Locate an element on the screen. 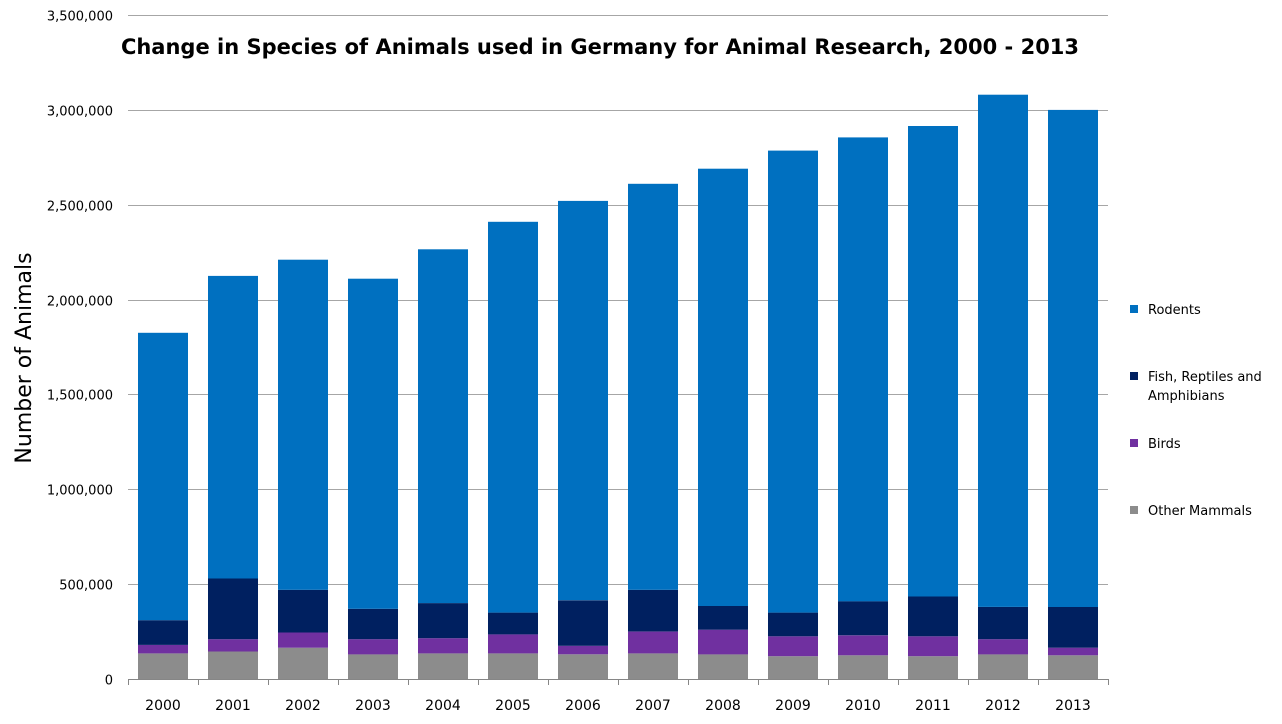 Image resolution: width=1282 pixels, height=724 pixels. legend-label: Other Mammals is located at coordinates (1200, 511).